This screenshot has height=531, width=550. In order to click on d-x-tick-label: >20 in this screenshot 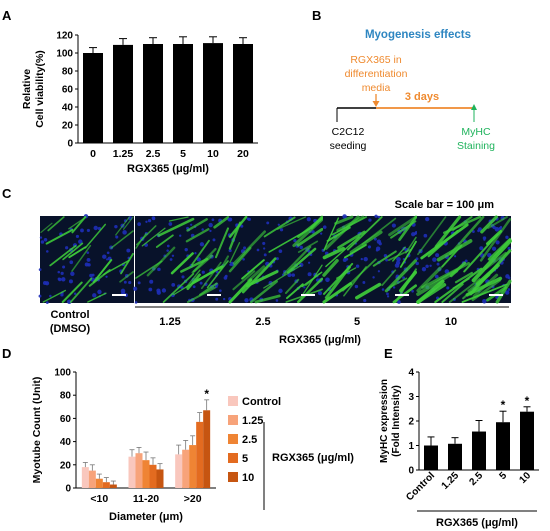, I will do `click(193, 499)`.